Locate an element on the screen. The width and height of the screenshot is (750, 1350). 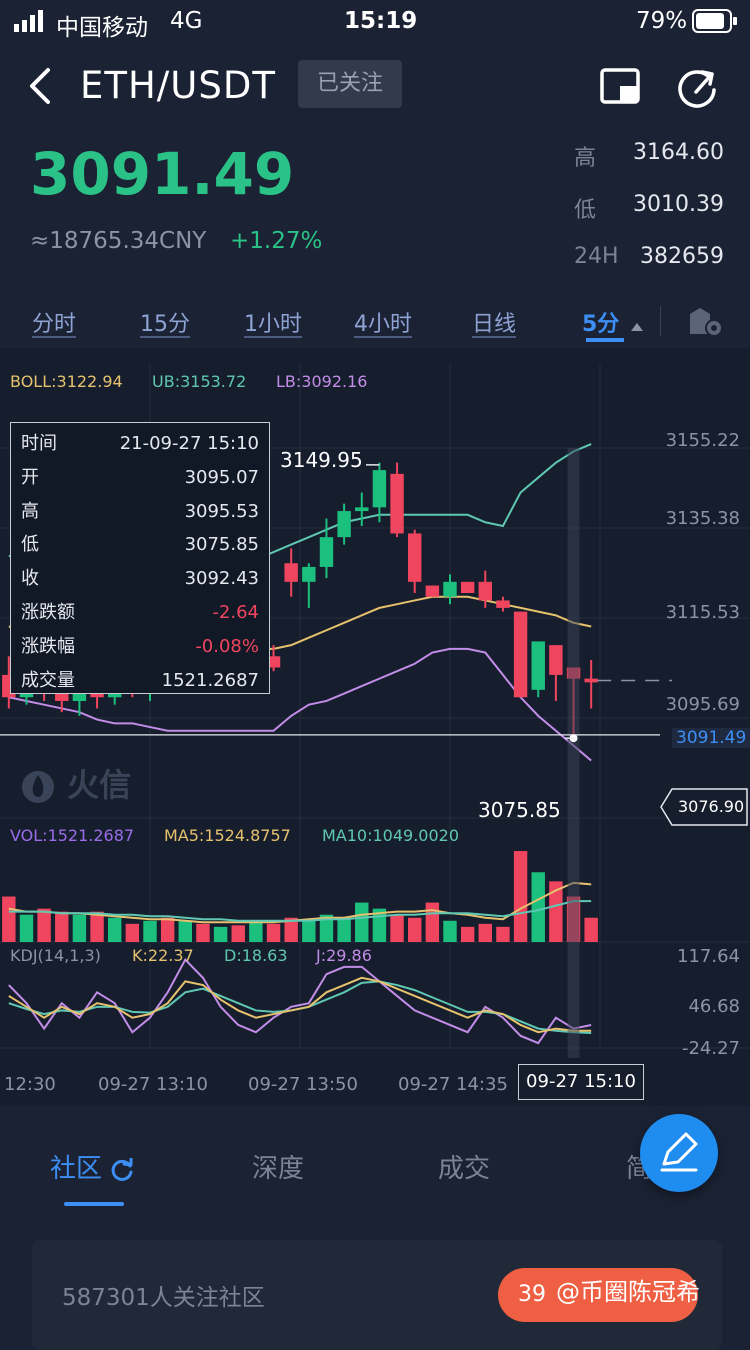
tab-5min: 5分 is located at coordinates (612, 322).